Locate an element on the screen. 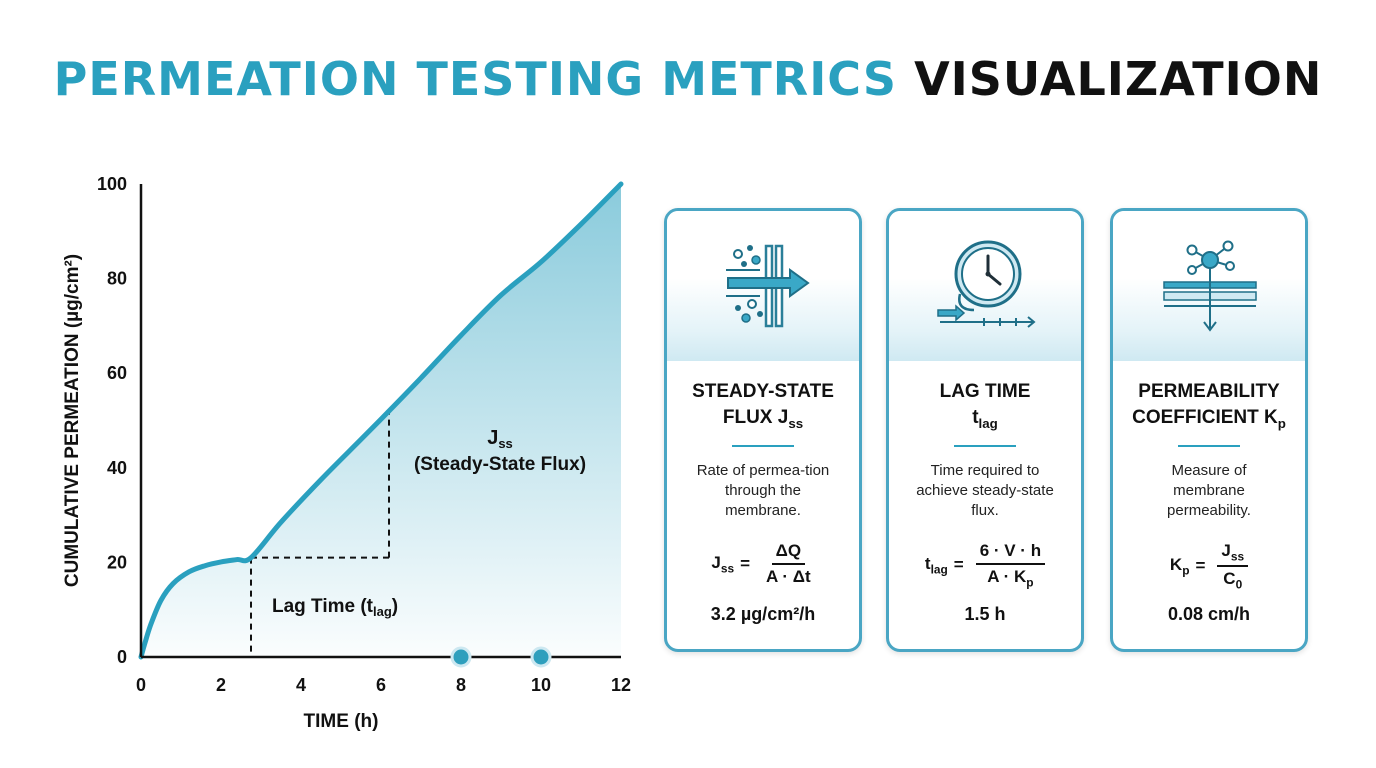 Image resolution: width=1376 pixels, height=768 pixels. x-axis-label: TIME (h) is located at coordinates (341, 721).